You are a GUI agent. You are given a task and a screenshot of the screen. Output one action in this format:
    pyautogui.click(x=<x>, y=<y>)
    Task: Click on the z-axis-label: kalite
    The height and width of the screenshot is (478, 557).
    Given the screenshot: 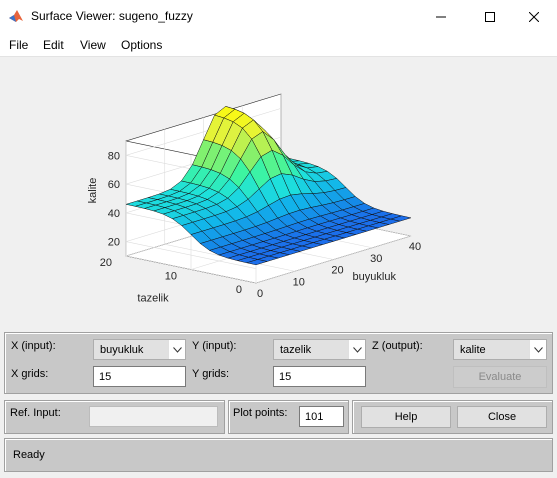 What is the action you would take?
    pyautogui.click(x=93, y=191)
    